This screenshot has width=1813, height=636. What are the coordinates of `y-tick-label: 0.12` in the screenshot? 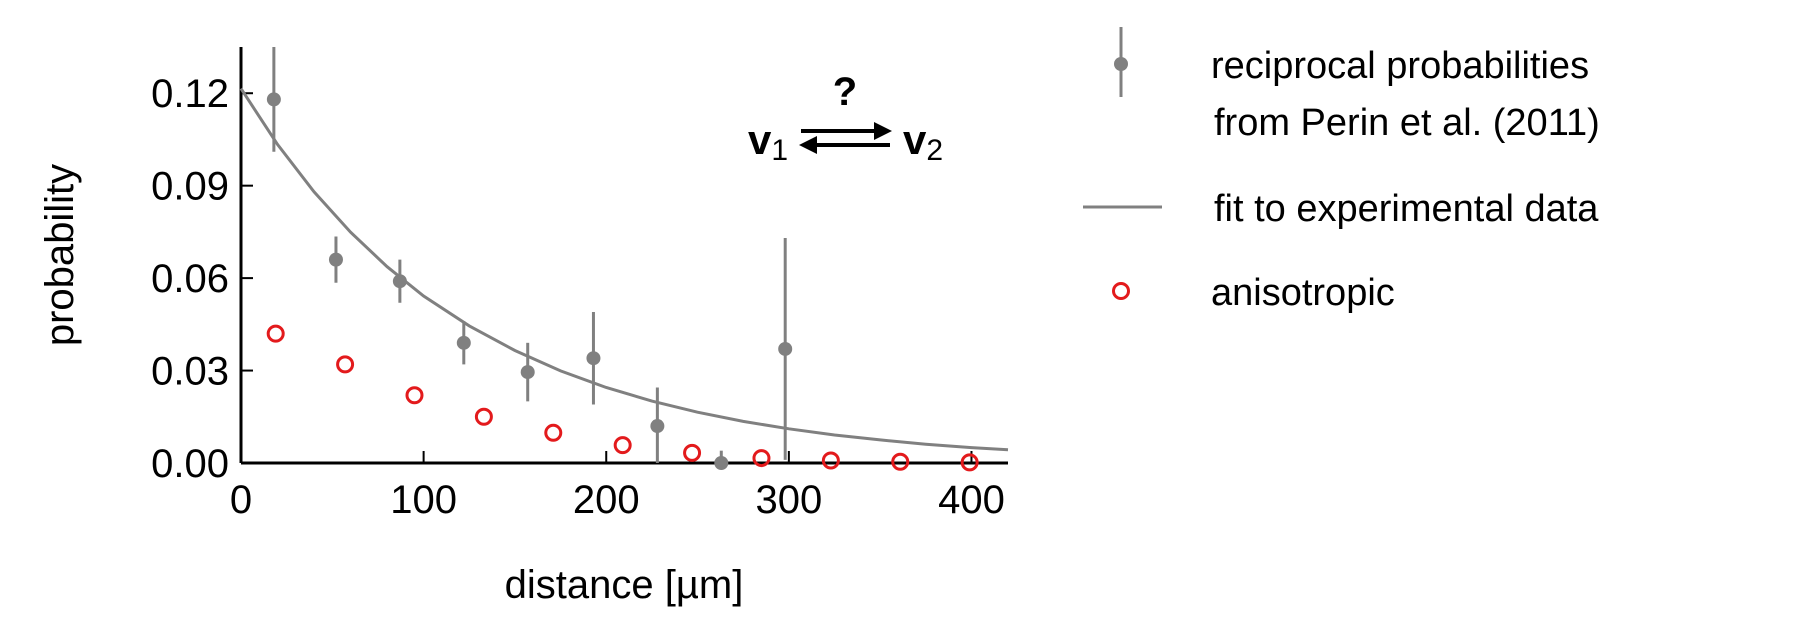 It's located at (190, 94).